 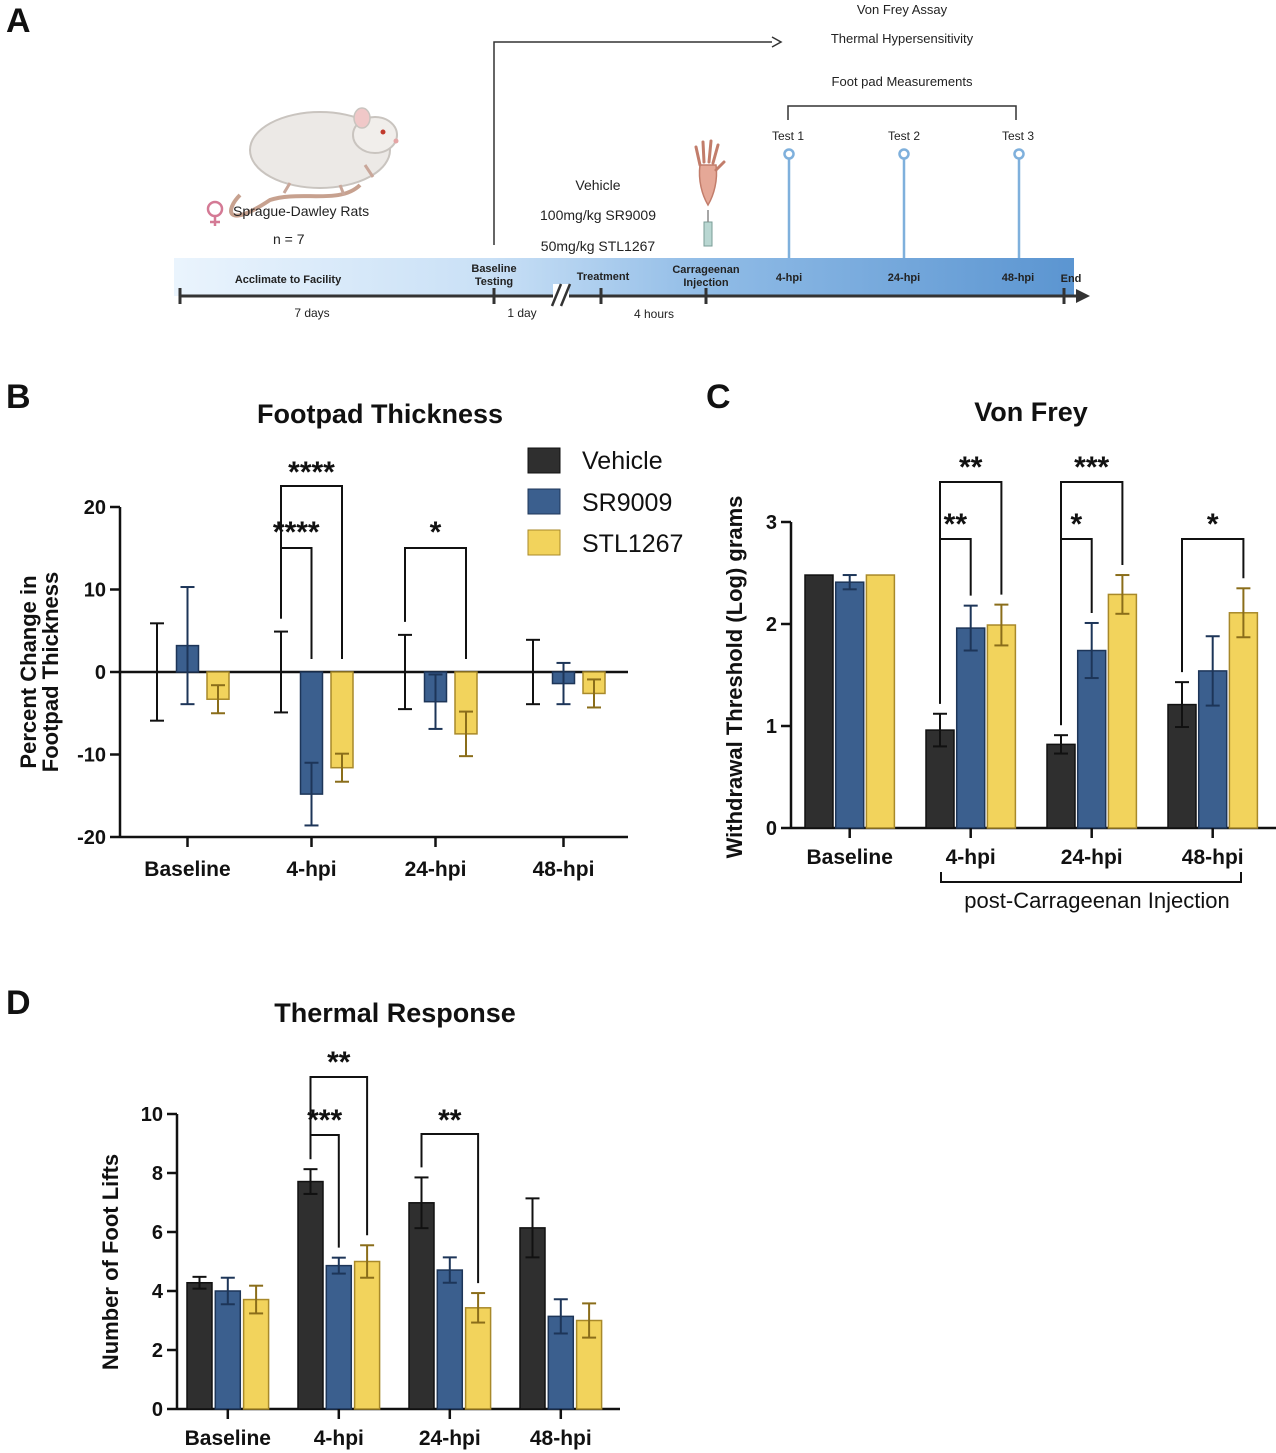 I want to click on legend-swatch-stl1267, so click(x=544, y=542).